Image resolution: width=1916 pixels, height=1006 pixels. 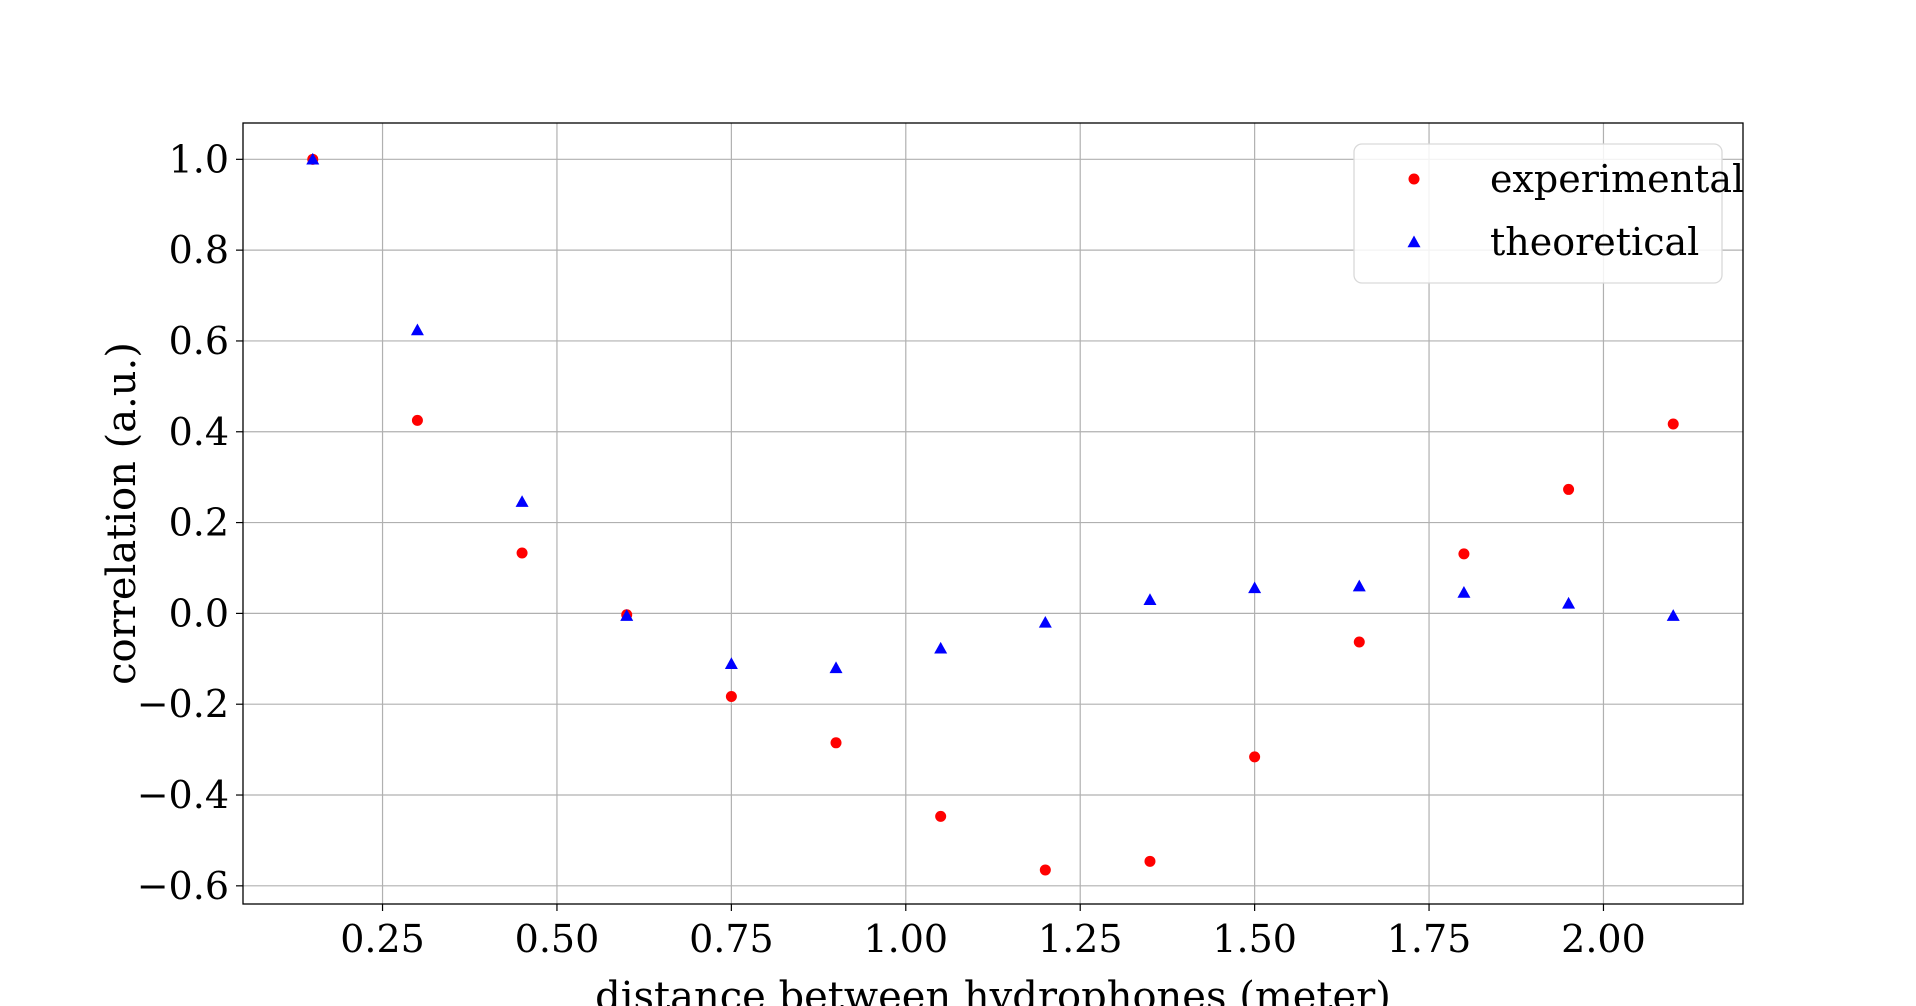 What do you see at coordinates (1429, 939) in the screenshot?
I see `x-tick-label: 1.75` at bounding box center [1429, 939].